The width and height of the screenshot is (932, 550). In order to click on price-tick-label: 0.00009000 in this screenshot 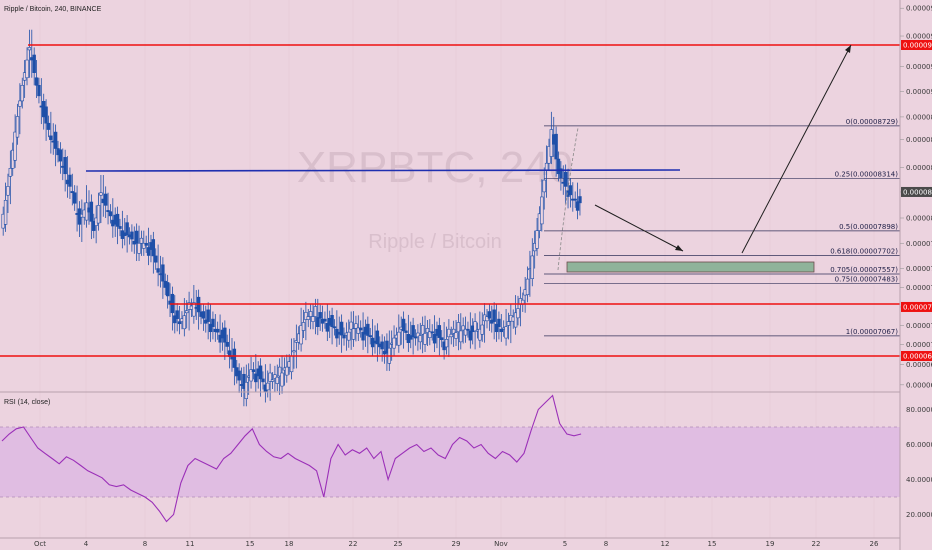, I will do `click(919, 92)`.